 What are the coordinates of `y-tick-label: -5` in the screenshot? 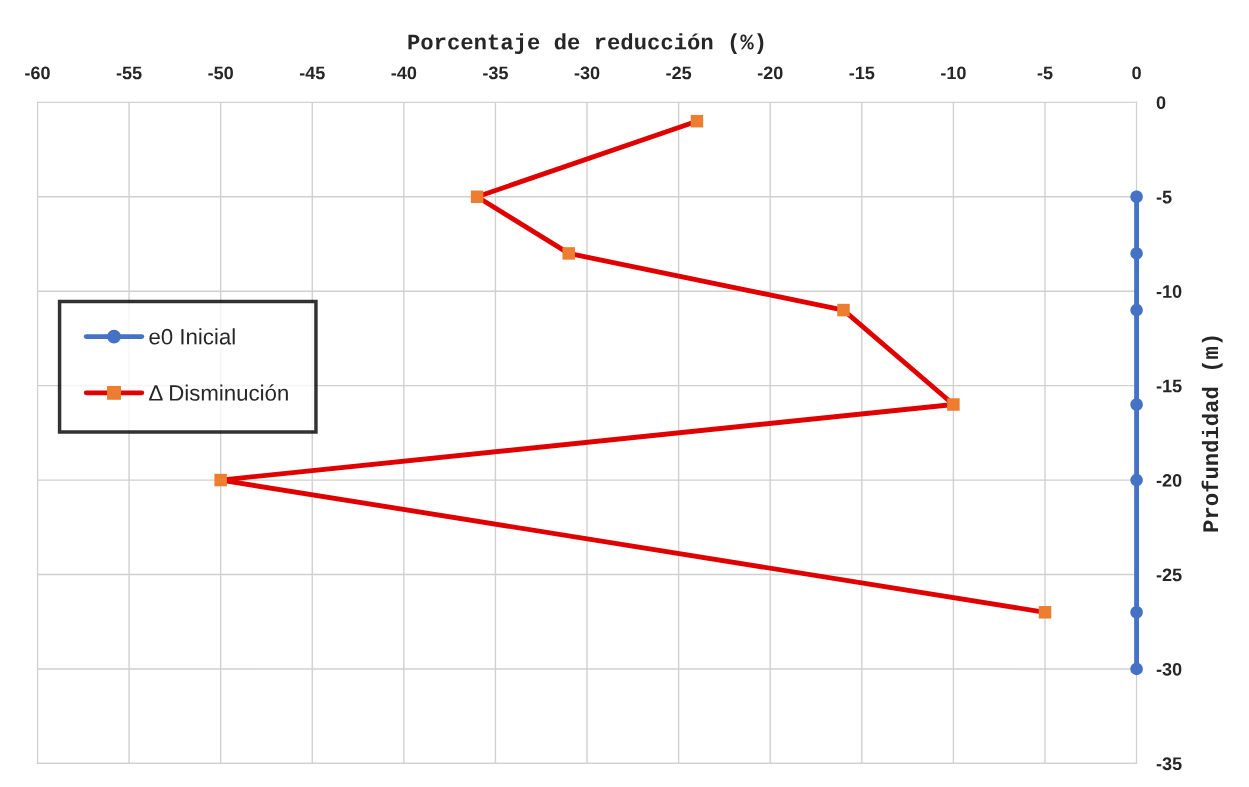 It's located at (1164, 197).